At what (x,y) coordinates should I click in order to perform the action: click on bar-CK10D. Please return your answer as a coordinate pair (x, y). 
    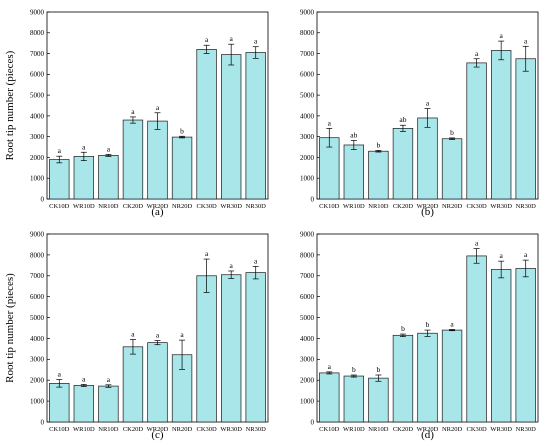
    Looking at the image, I should click on (329, 397).